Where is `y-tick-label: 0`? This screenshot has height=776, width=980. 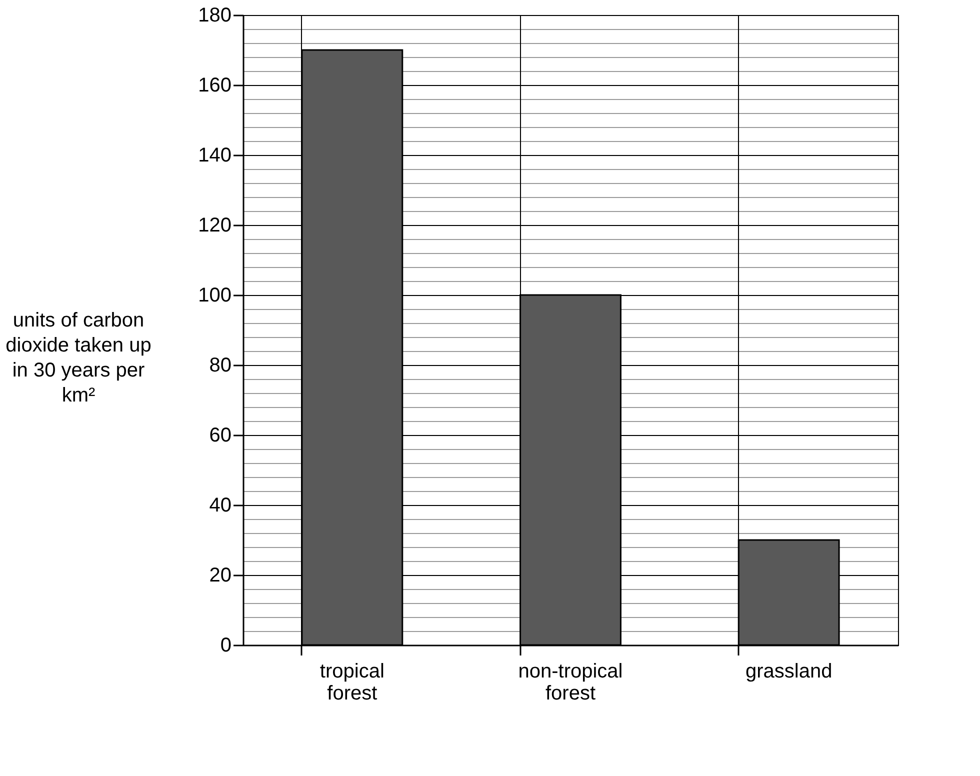 y-tick-label: 0 is located at coordinates (226, 645).